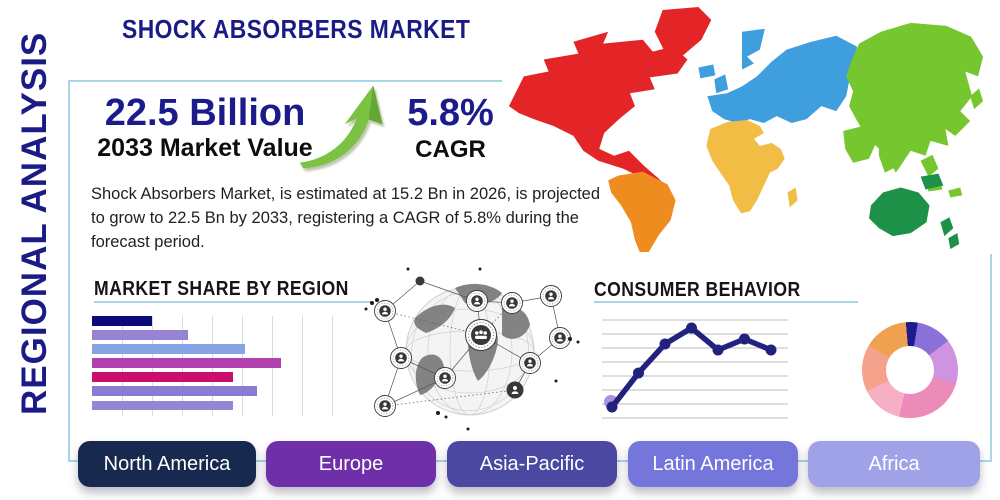 This screenshot has width=1000, height=500. I want to click on map-arabia, so click(860, 144).